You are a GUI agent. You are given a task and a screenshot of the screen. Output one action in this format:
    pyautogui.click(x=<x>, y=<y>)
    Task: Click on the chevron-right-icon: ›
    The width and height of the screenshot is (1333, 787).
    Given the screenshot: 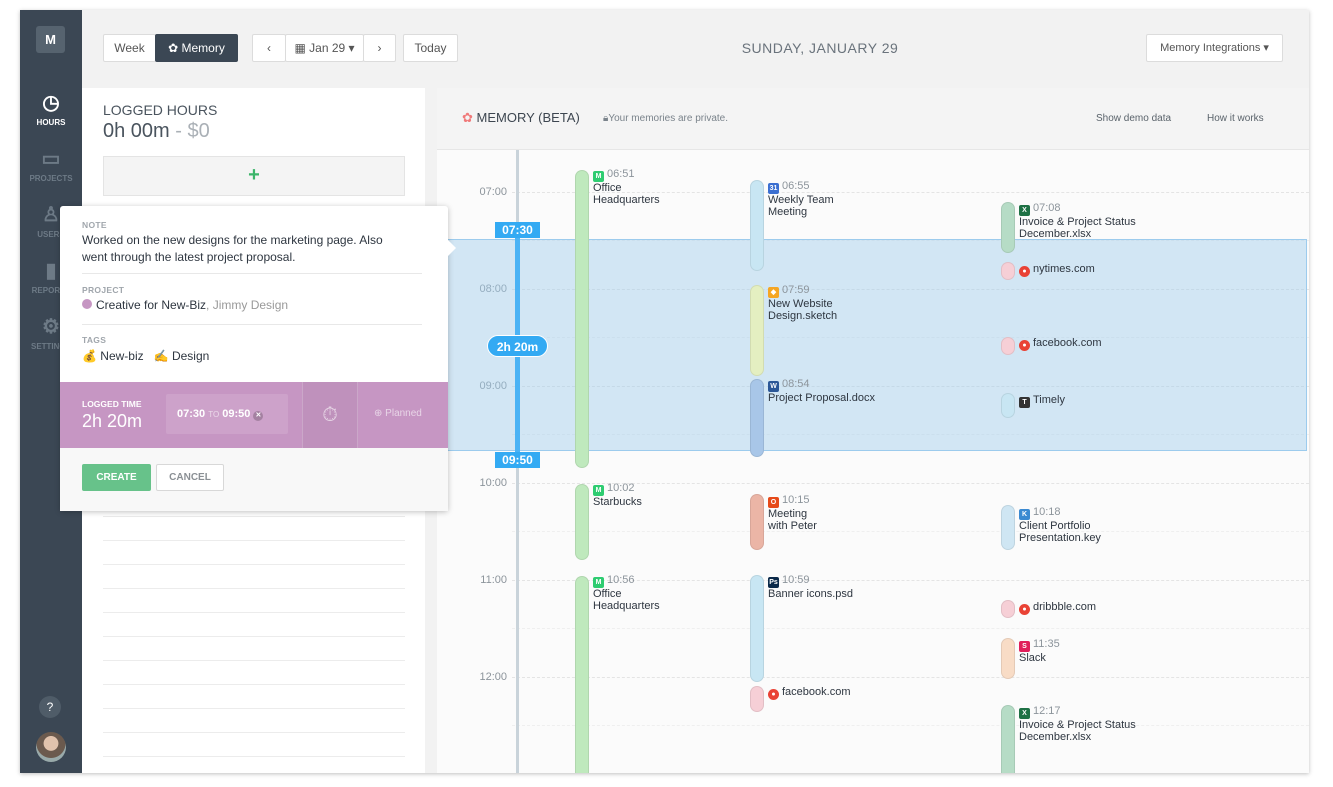 What is the action you would take?
    pyautogui.click(x=379, y=48)
    